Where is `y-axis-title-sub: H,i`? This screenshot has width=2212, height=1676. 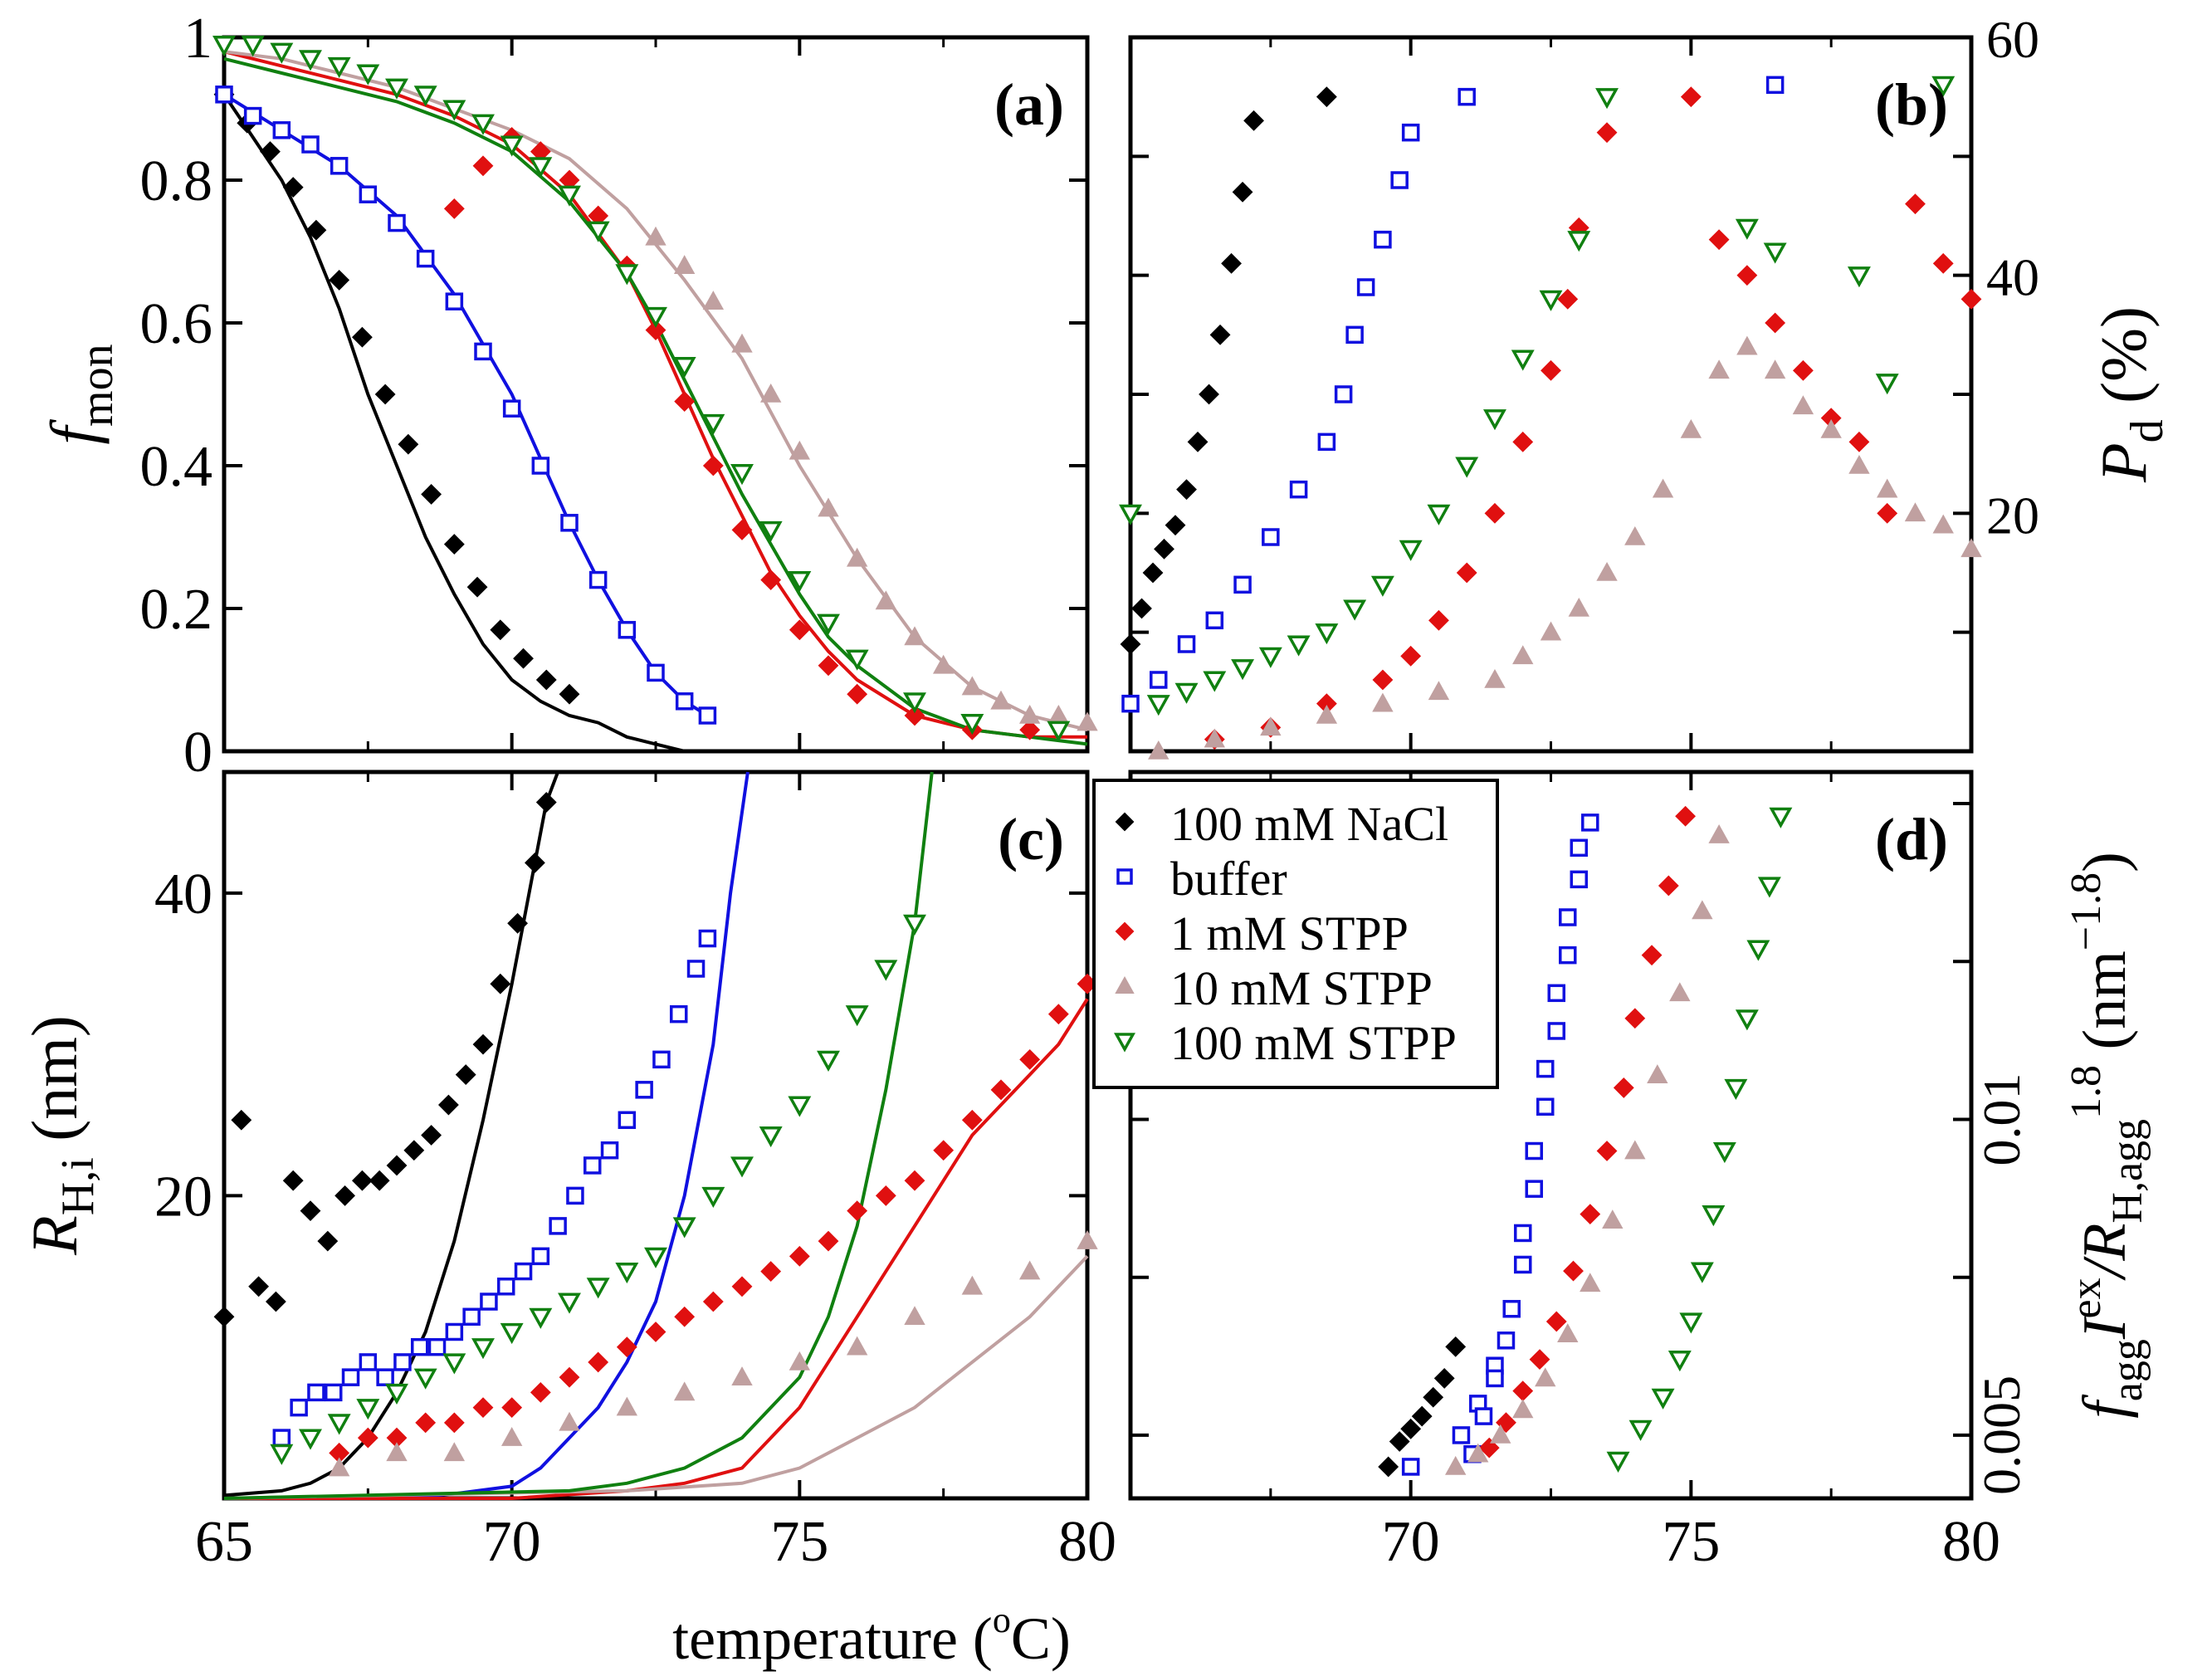
y-axis-title-sub: H,i is located at coordinates (78, 1186).